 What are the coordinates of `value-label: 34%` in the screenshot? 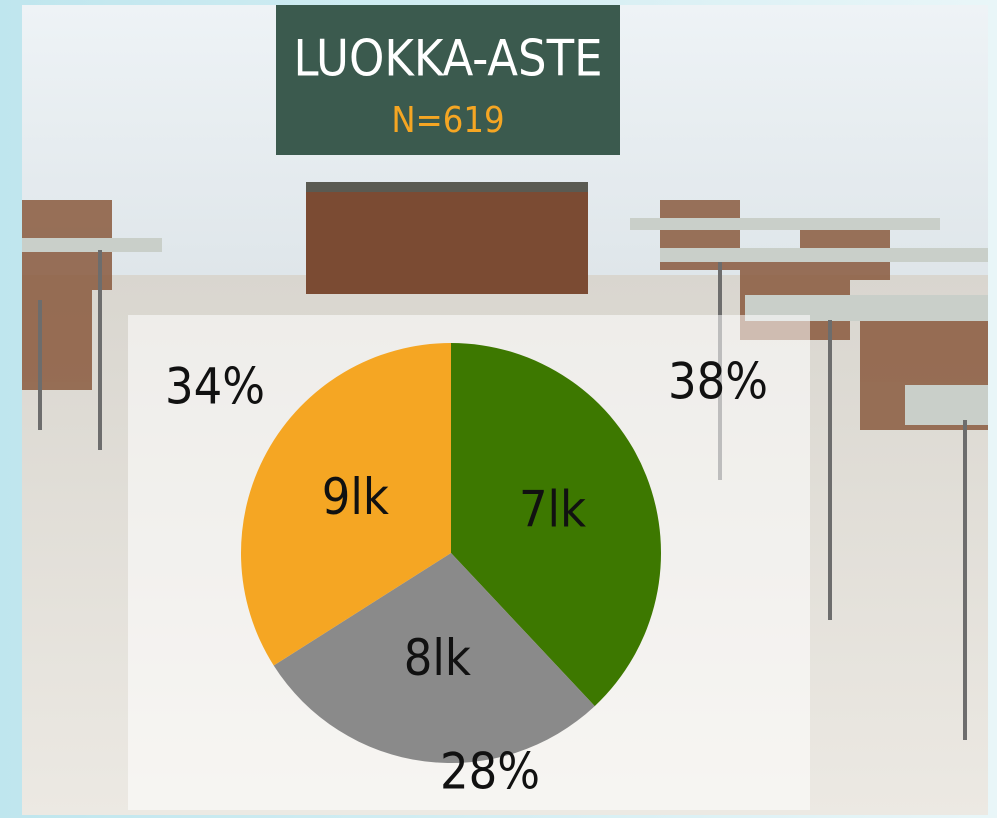 It's located at (215, 387).